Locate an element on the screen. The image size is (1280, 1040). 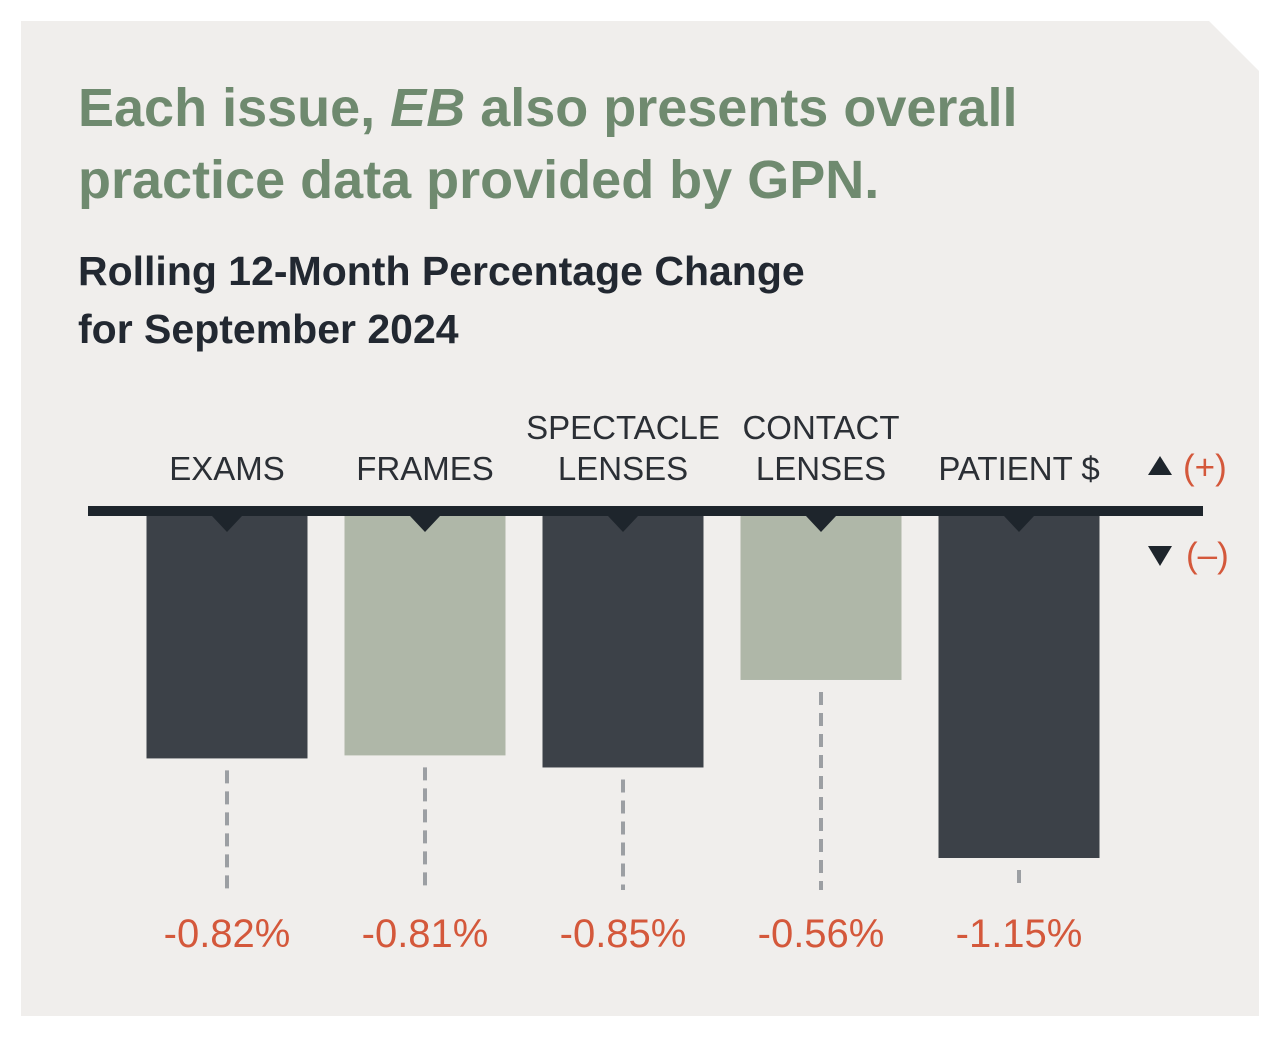
data-label: -0.85% is located at coordinates (623, 934).